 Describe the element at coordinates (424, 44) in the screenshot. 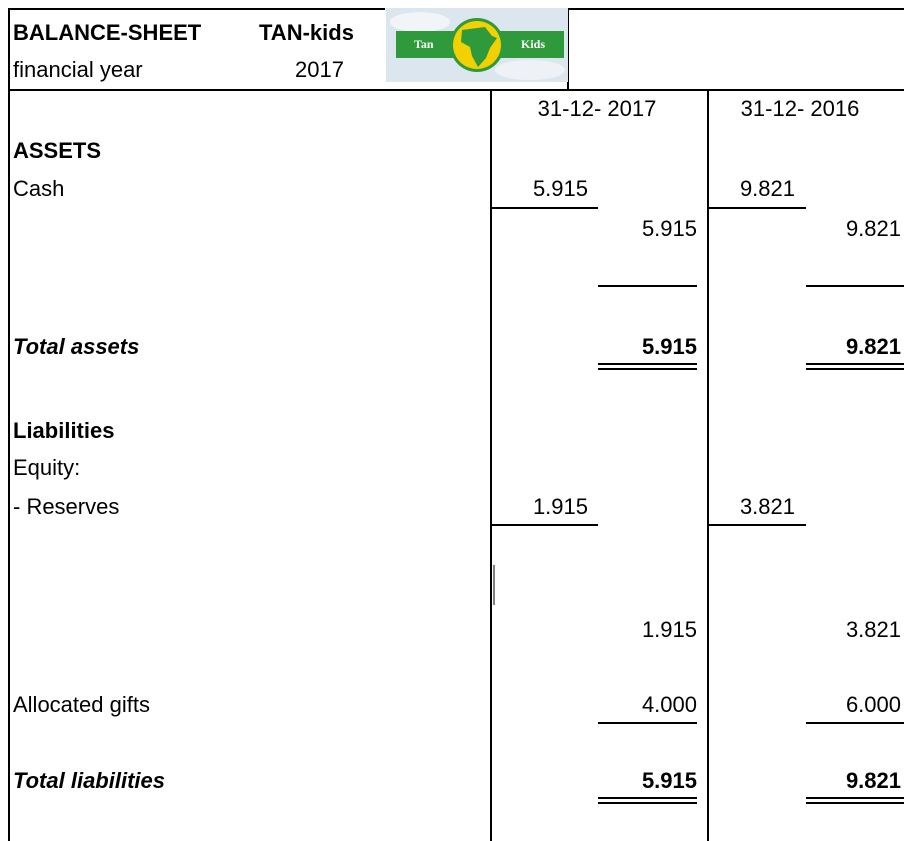

I see `logo-text: Tan` at that location.